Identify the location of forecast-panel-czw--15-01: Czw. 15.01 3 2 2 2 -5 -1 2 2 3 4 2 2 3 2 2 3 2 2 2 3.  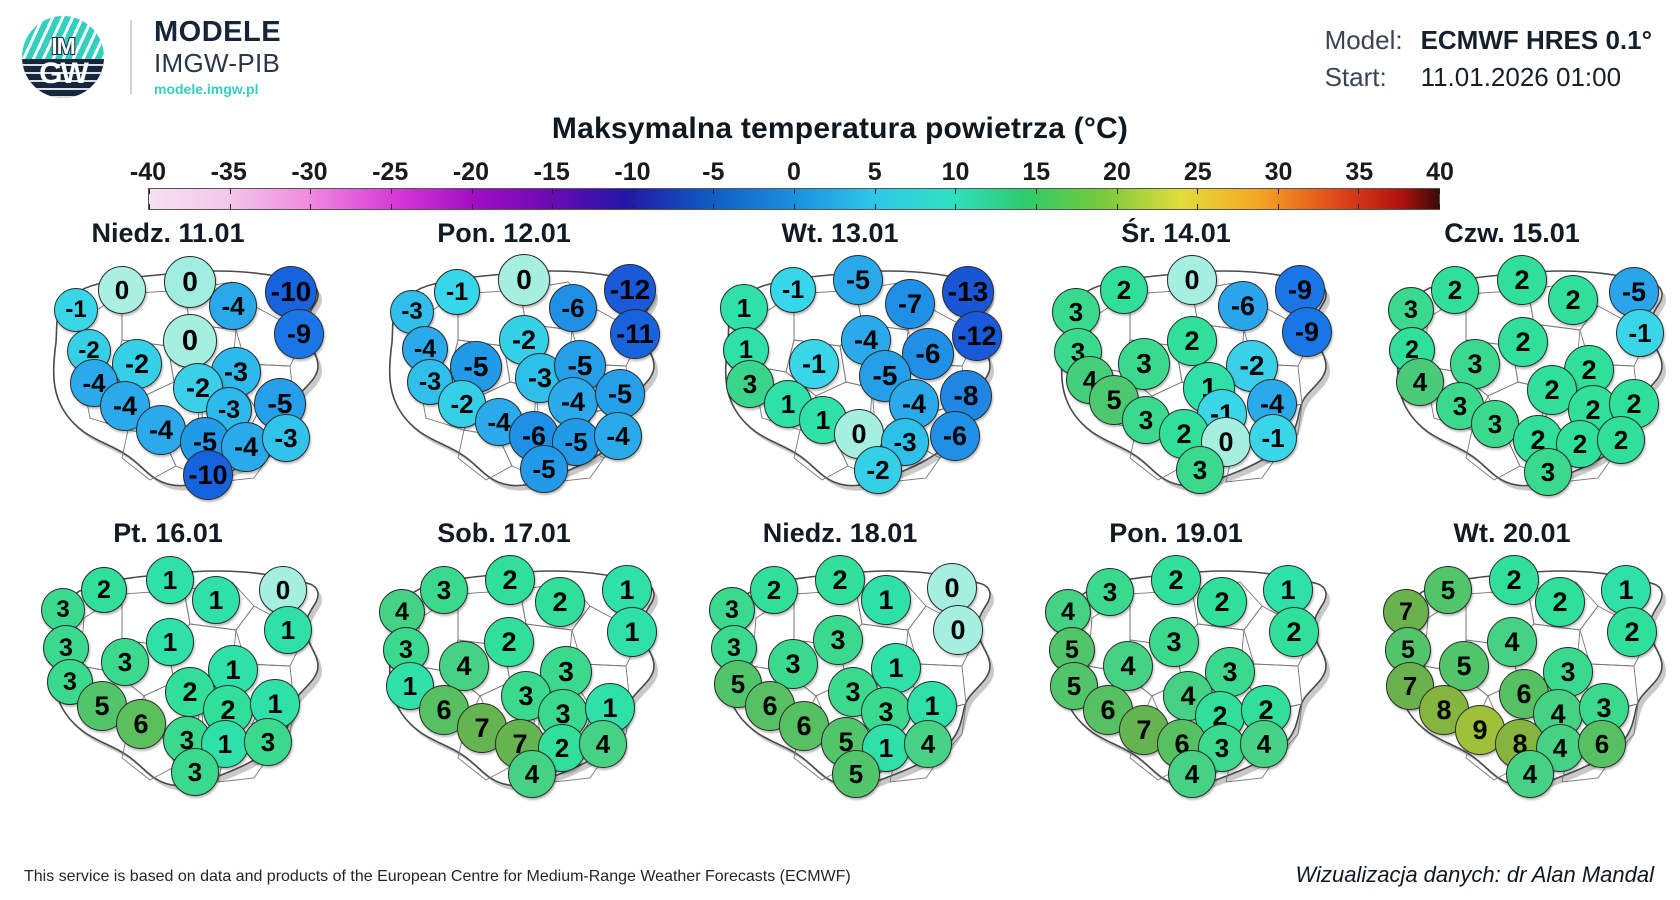
(1512, 366).